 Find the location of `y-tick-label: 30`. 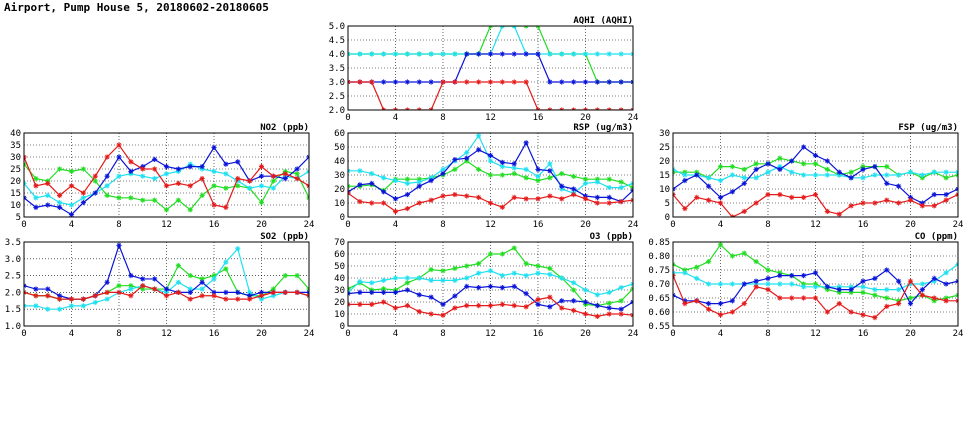

y-tick-label: 30 is located at coordinates (664, 134).